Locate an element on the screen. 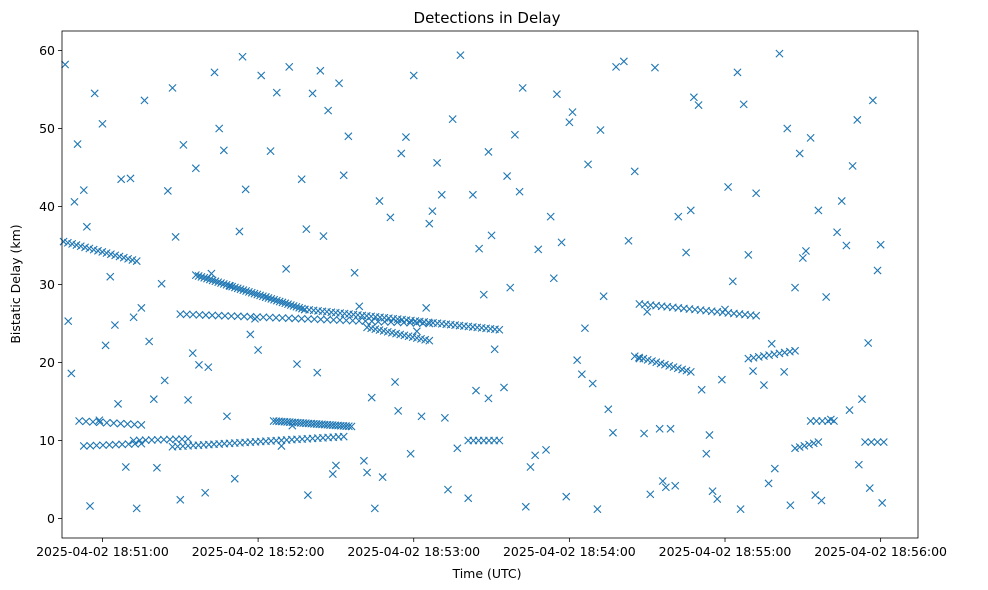 Image resolution: width=988 pixels, height=590 pixels. y-tick-label: 50 is located at coordinates (47, 128).